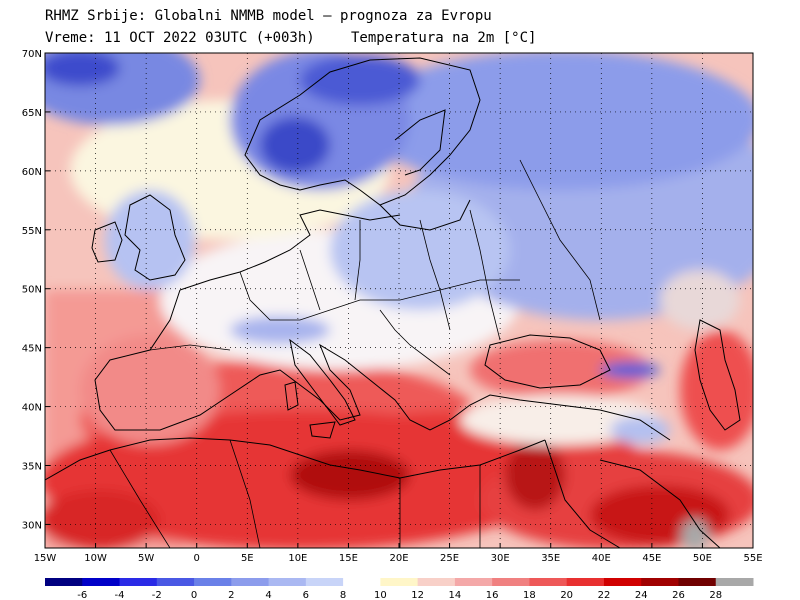  I want to click on lat-label: 30N, so click(32, 525).